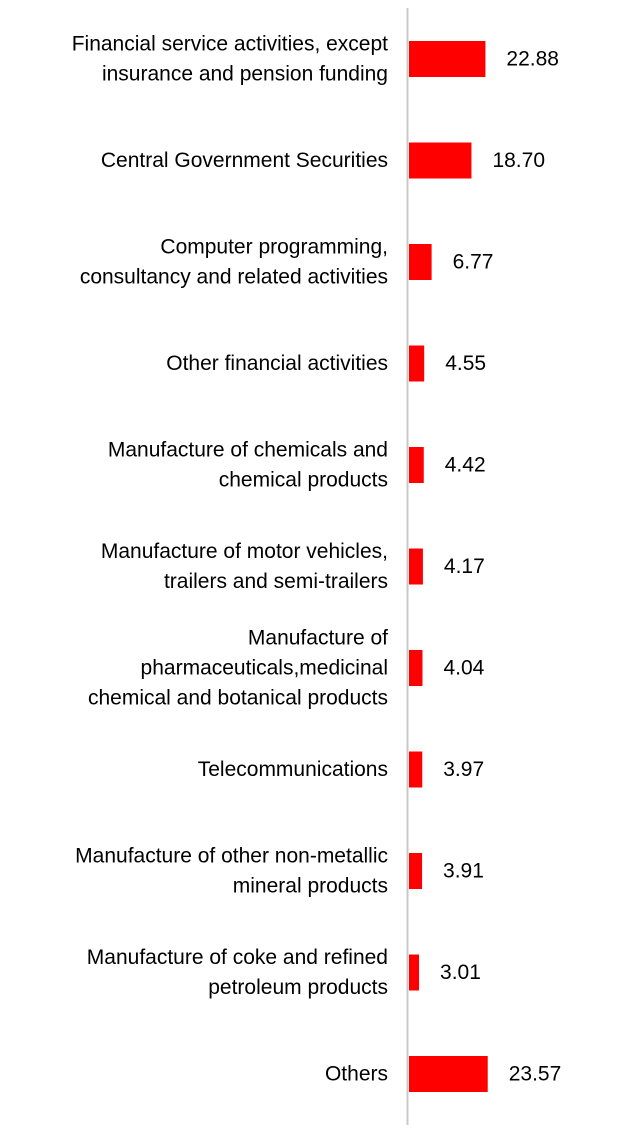 This screenshot has height=1133, width=617. I want to click on category-label-line: mineral products, so click(310, 886).